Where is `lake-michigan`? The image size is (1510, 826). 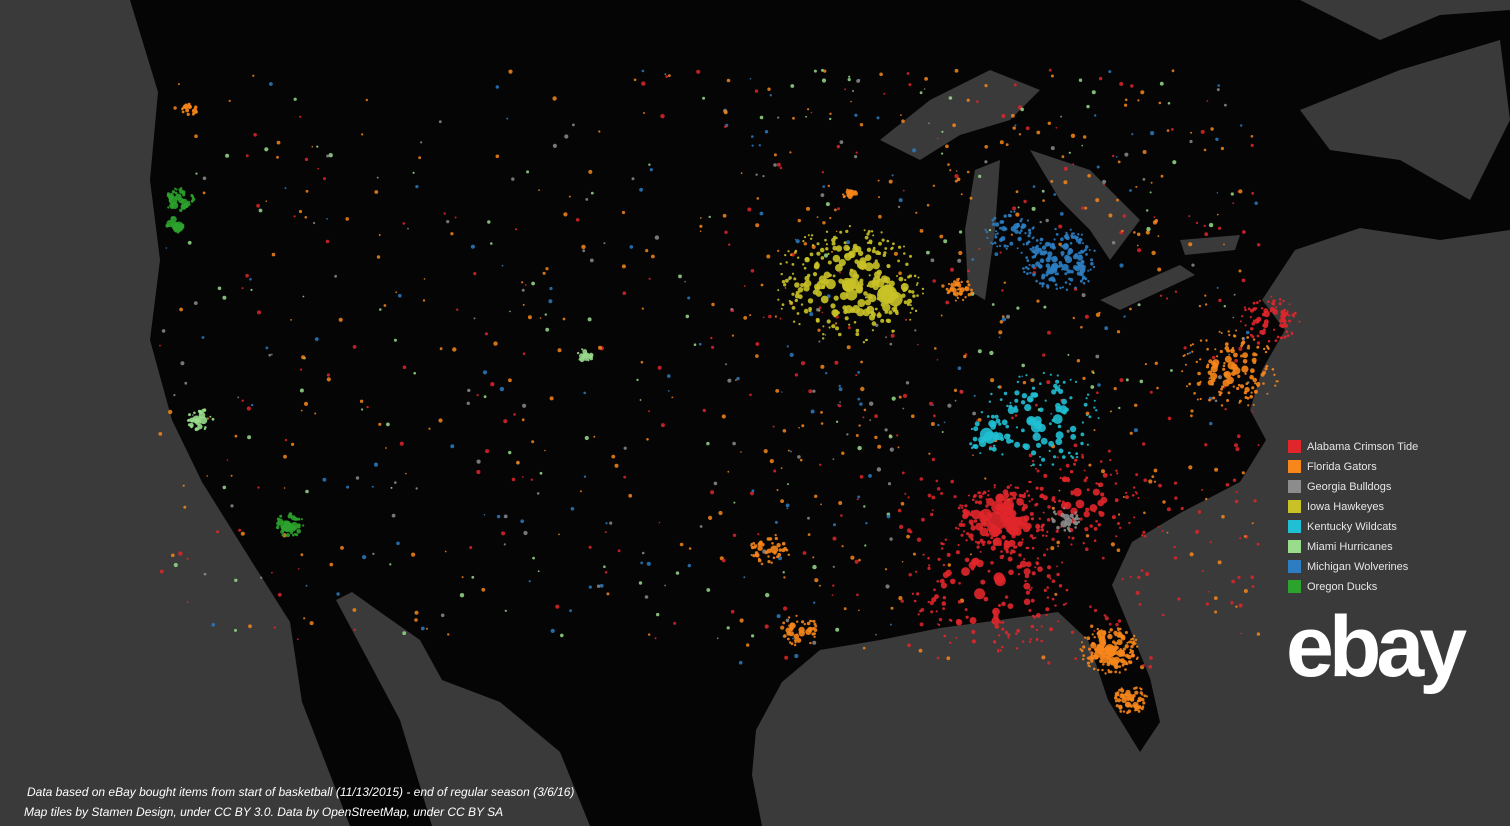
lake-michigan is located at coordinates (982, 230).